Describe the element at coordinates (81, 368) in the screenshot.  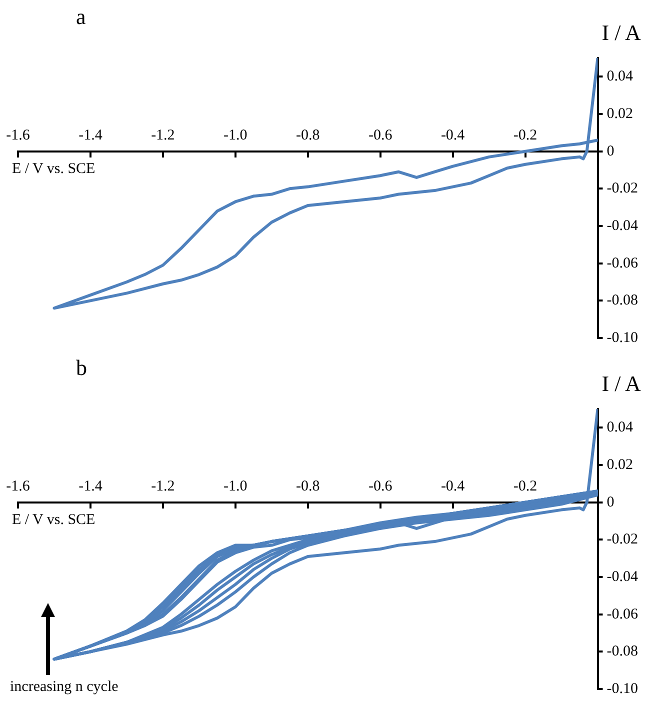
I see `chart-title: b` at that location.